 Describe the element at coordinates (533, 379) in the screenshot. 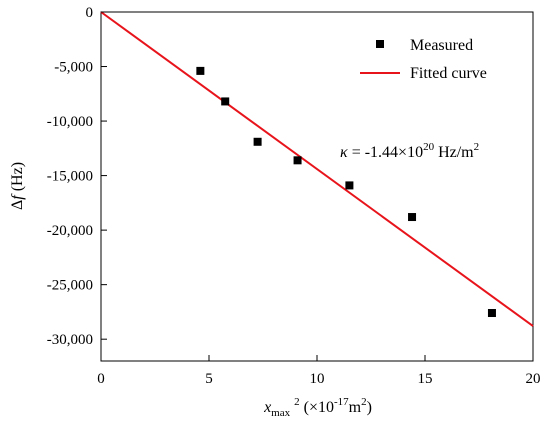

I see `x-tick-label: 20` at that location.